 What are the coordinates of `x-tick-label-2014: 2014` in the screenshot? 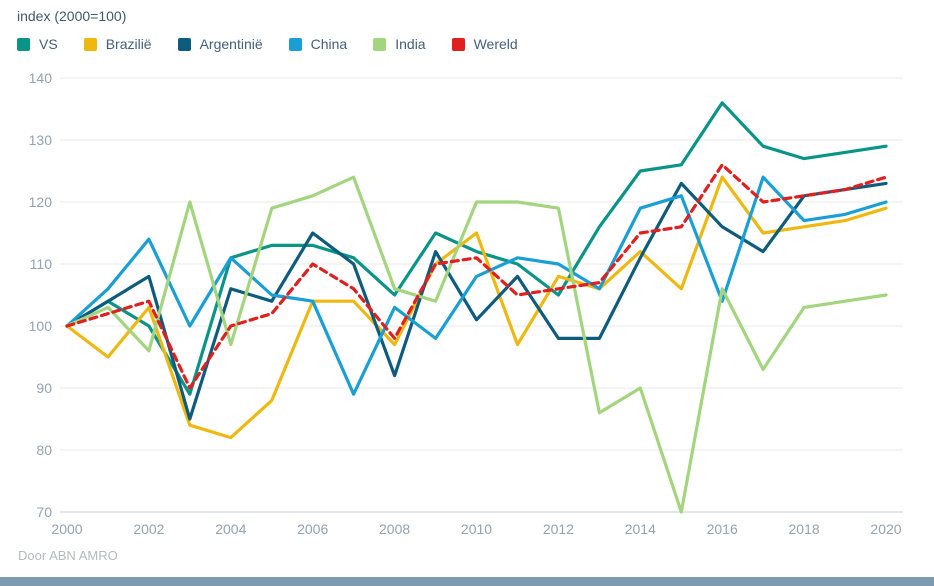 It's located at (640, 529).